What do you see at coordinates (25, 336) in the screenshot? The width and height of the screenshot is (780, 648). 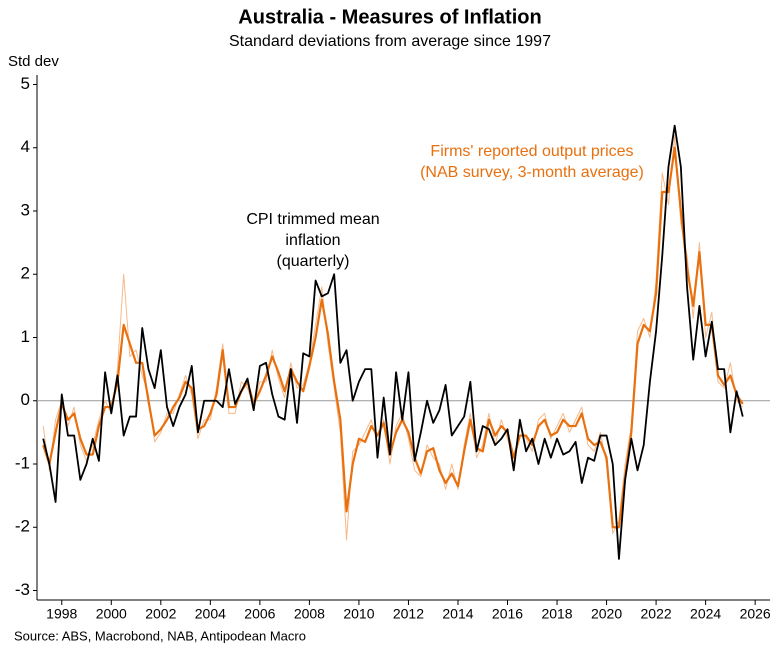 I see `y-tick-label: 1` at bounding box center [25, 336].